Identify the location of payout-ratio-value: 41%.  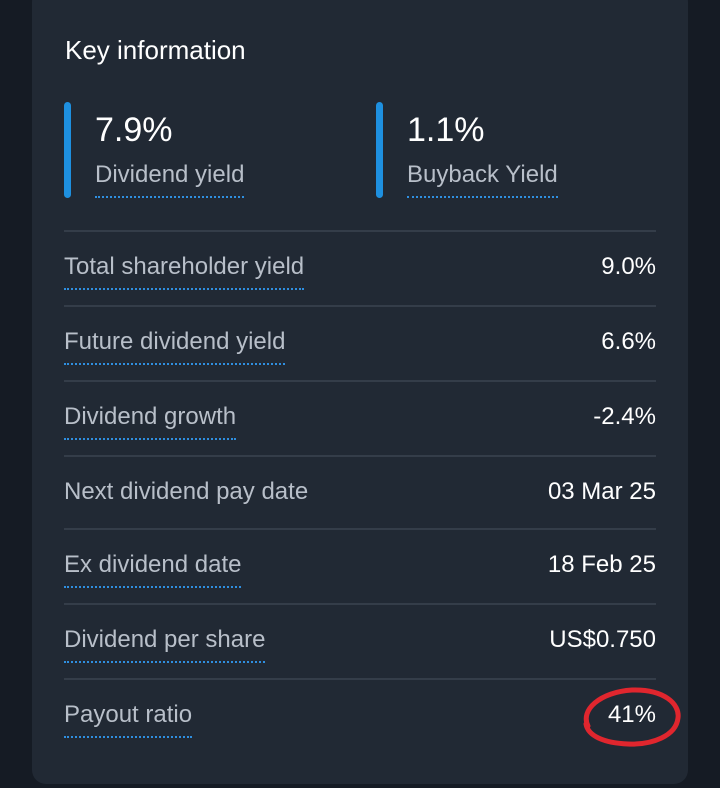
(631, 714).